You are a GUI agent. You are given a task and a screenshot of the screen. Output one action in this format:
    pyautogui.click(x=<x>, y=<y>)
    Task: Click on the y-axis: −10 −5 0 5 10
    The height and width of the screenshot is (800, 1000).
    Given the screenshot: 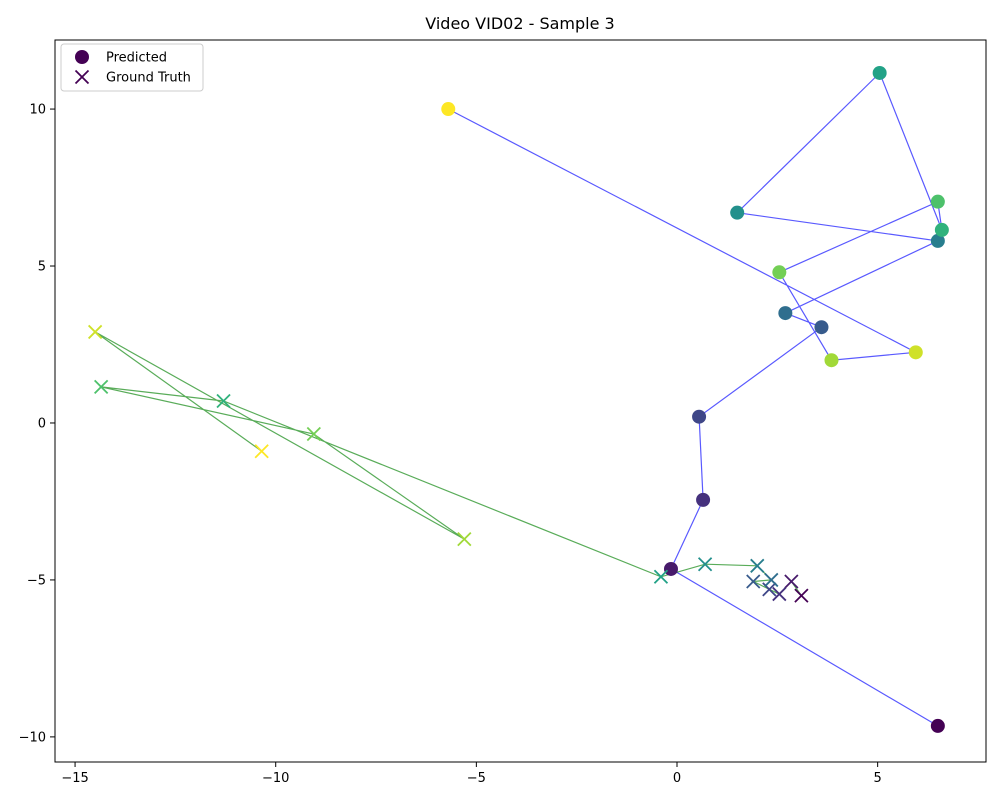 What is the action you would take?
    pyautogui.click(x=37, y=424)
    